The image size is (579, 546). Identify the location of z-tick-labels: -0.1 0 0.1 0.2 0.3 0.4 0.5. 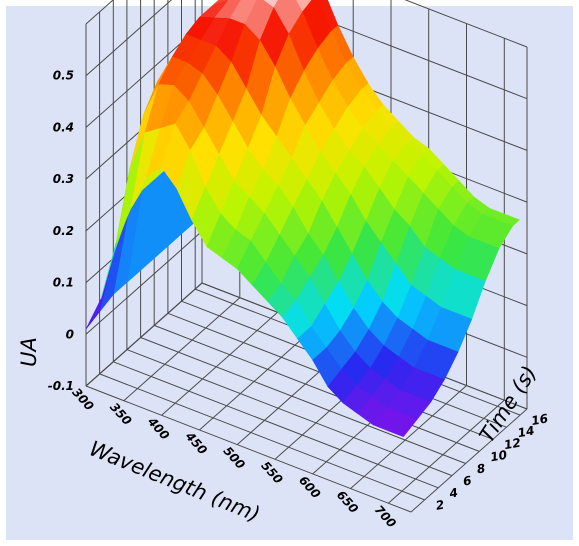
(61, 231).